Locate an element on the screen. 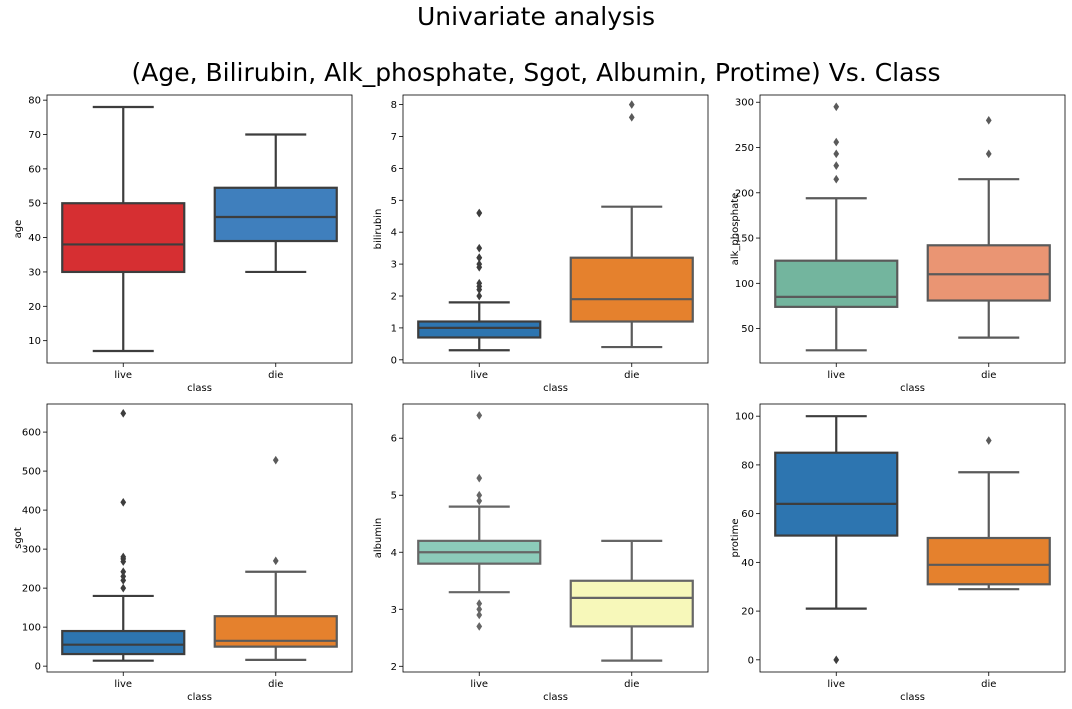 This screenshot has width=1072, height=709. y-tick-label: 200 is located at coordinates (744, 193).